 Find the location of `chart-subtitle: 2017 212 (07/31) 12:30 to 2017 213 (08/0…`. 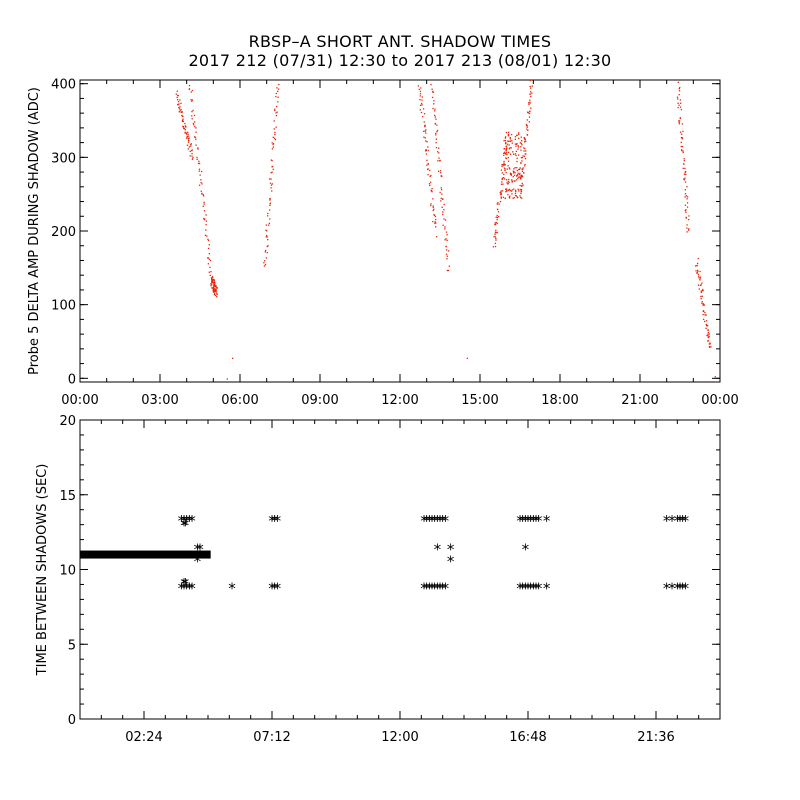

chart-subtitle: 2017 212 (07/31) 12:30 to 2017 213 (08/0… is located at coordinates (400, 60).